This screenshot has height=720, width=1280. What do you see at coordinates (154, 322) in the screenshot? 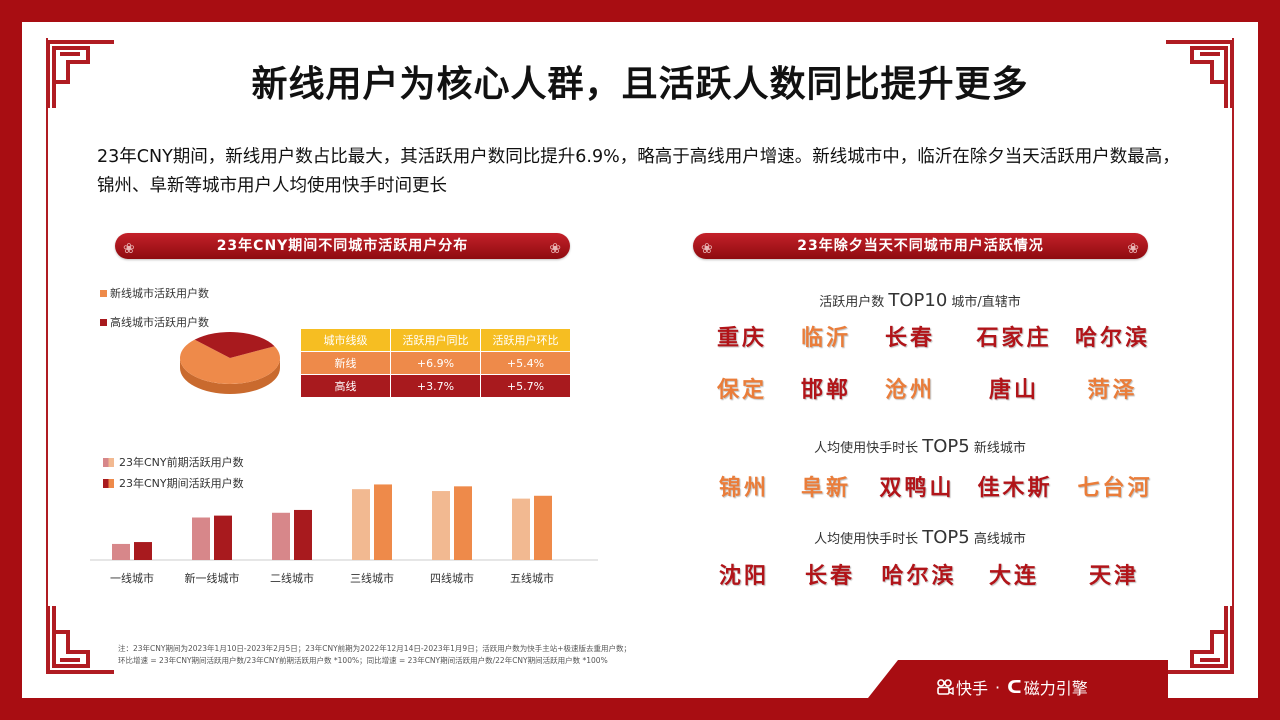
I see `pie-legend-high: 高线城市活跃用户数` at bounding box center [154, 322].